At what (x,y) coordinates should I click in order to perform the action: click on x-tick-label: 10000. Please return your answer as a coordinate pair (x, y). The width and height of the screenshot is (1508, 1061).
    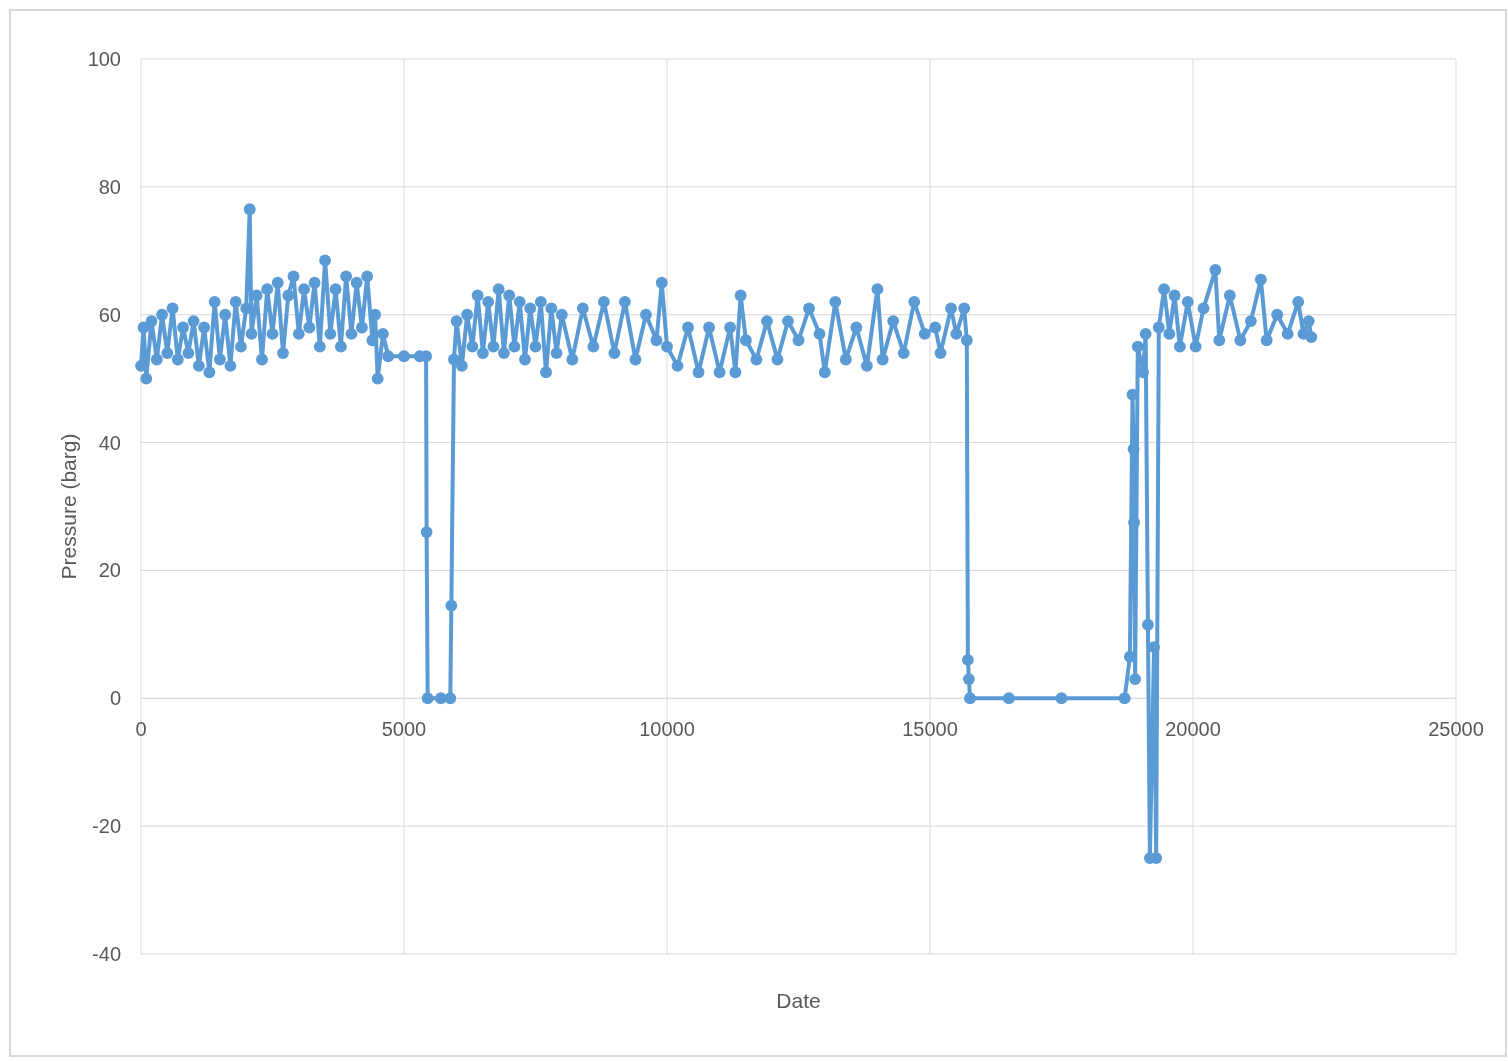
    Looking at the image, I should click on (667, 729).